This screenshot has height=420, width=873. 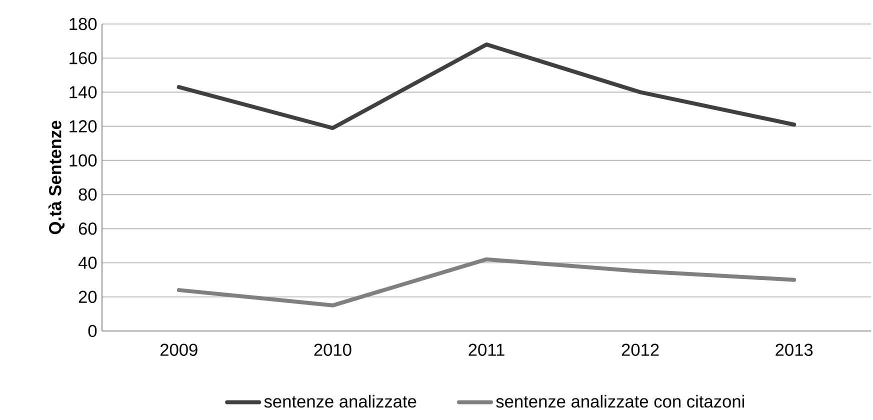 What do you see at coordinates (92, 331) in the screenshot?
I see `y-tick-label: 0` at bounding box center [92, 331].